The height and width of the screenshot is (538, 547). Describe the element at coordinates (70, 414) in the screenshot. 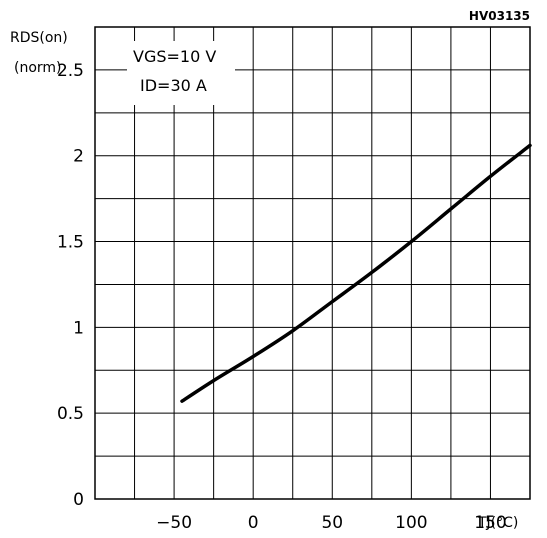

I see `y-tick-label: 0.5` at that location.